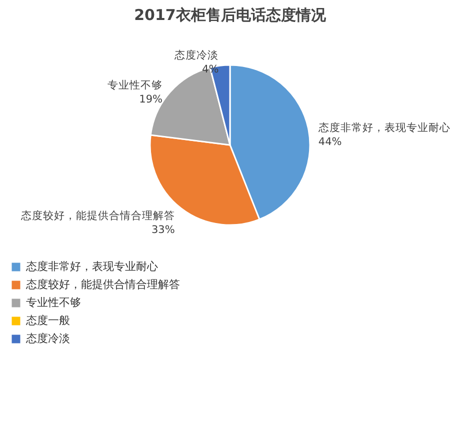 This screenshot has width=460, height=426. I want to click on slice-label: 态度非常好，表现专业耐心, so click(383, 127).